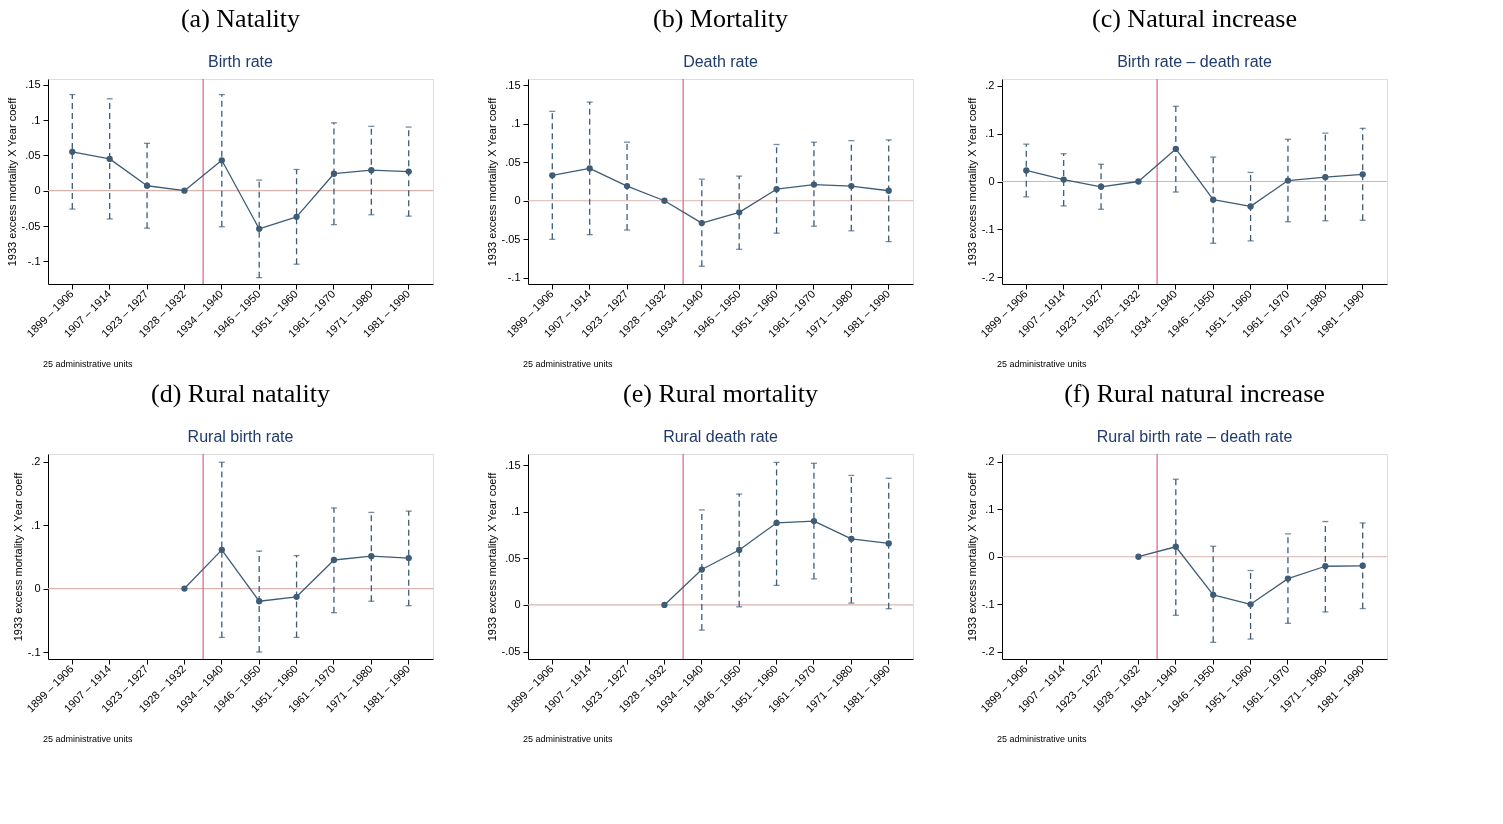  I want to click on chart-title: (f) Rural natural increase, so click(1194, 394).